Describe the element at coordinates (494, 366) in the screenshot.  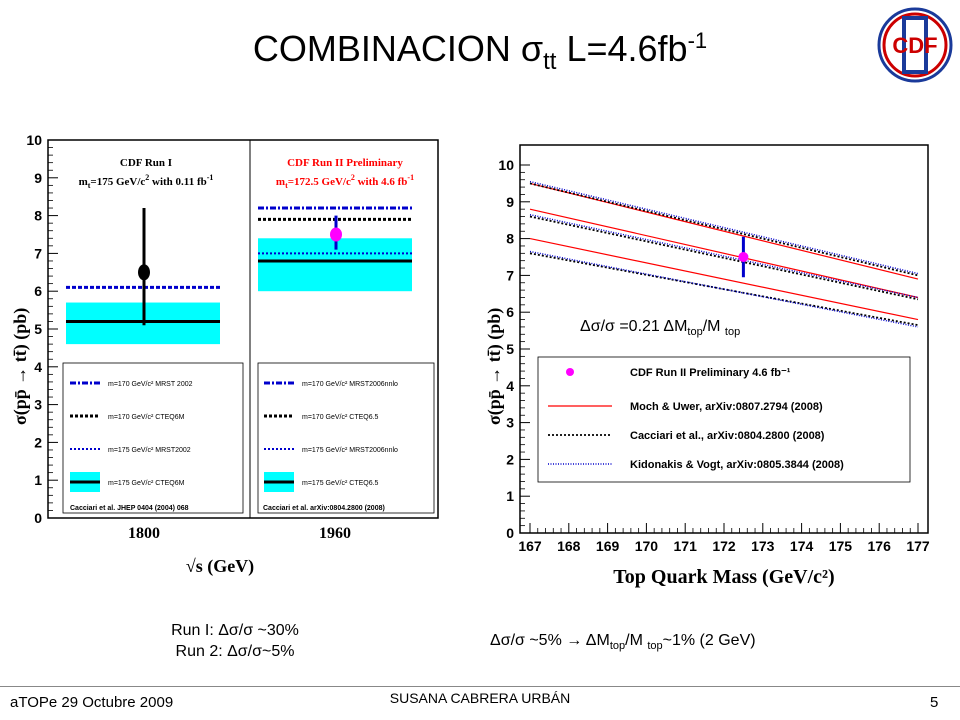
I see `right-ylabel: σ(pp̄ → tt̄) (pb)` at that location.